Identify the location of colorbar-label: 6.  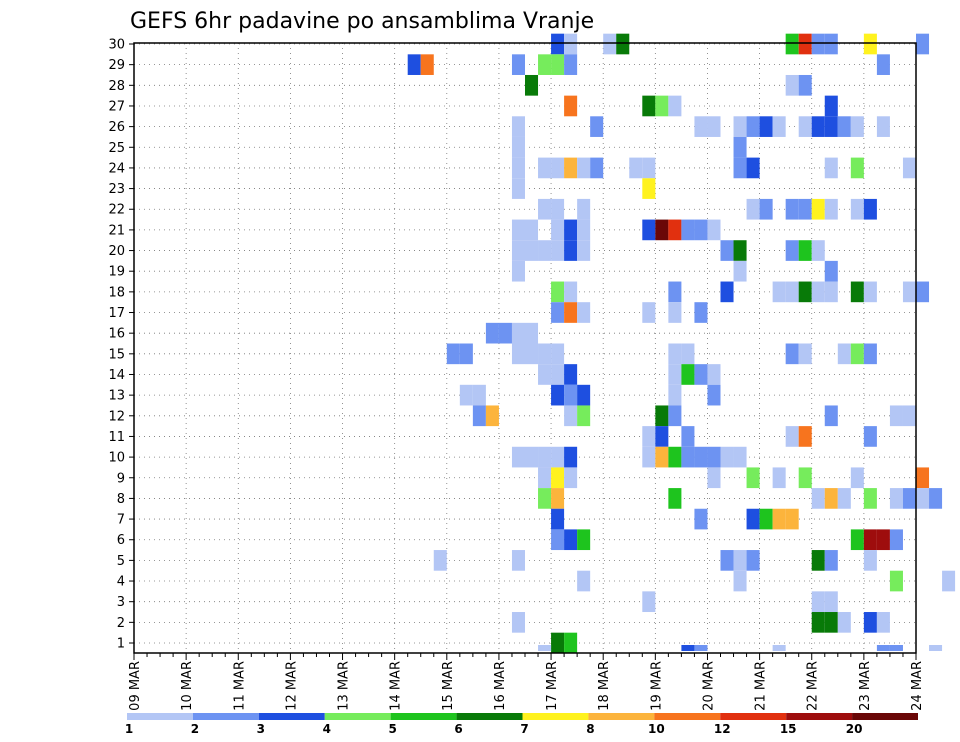
(458, 729).